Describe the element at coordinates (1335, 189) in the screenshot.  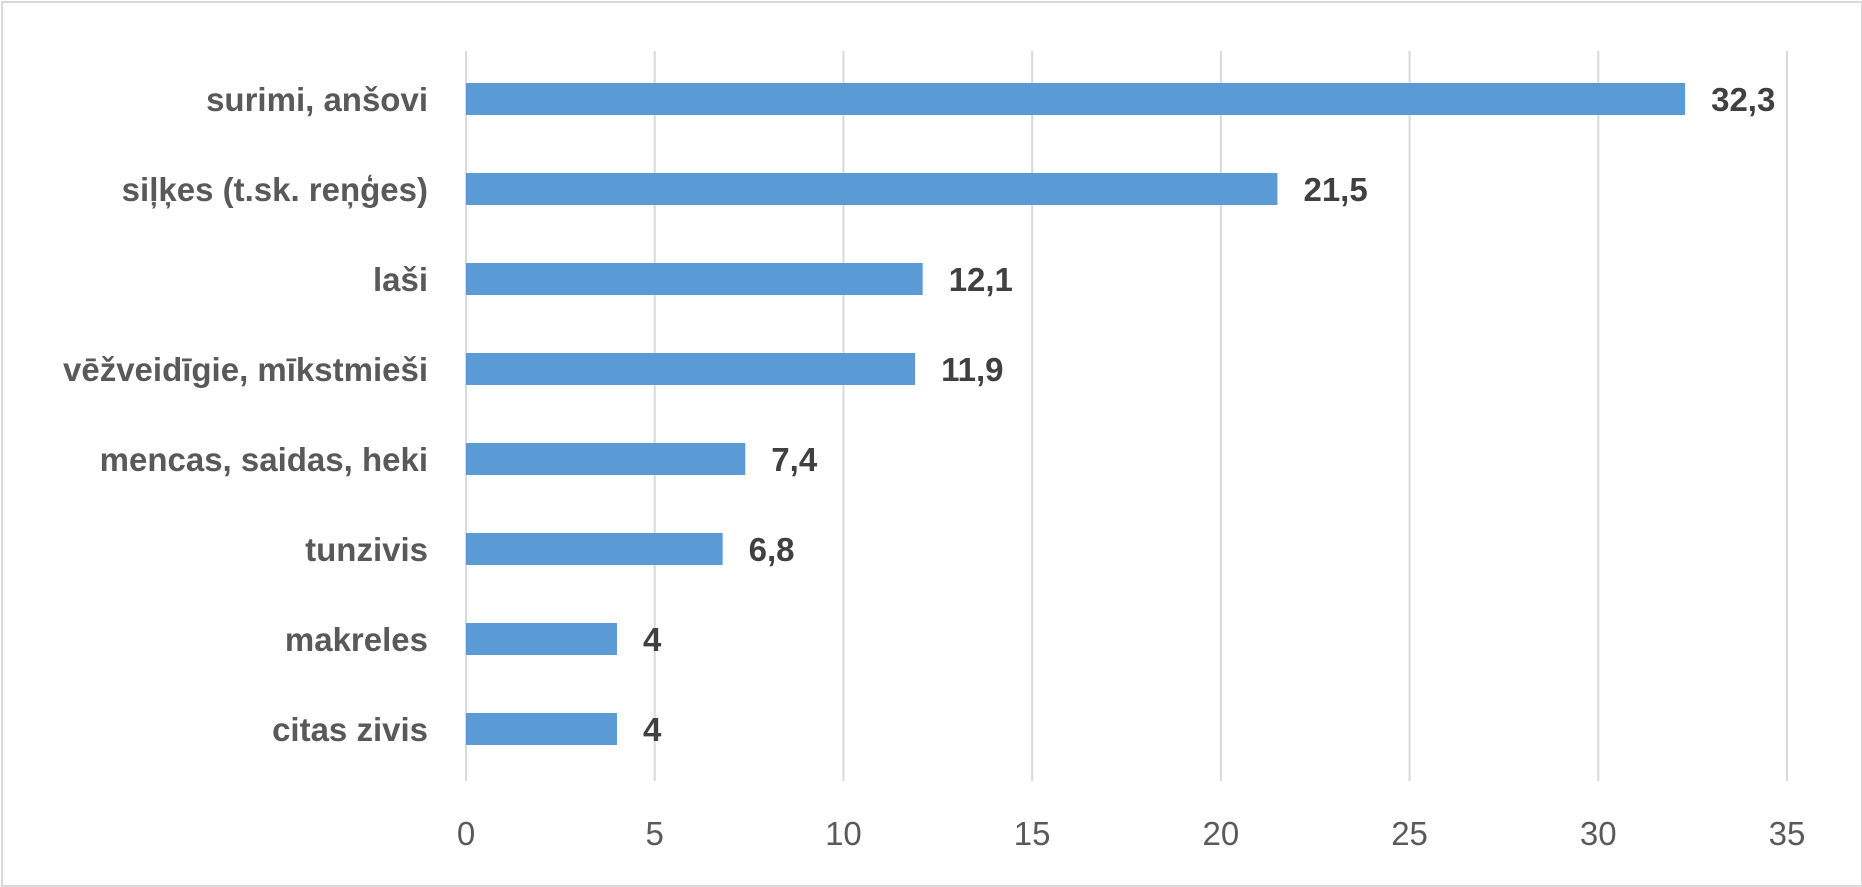
I see `data-label: 21,5` at that location.